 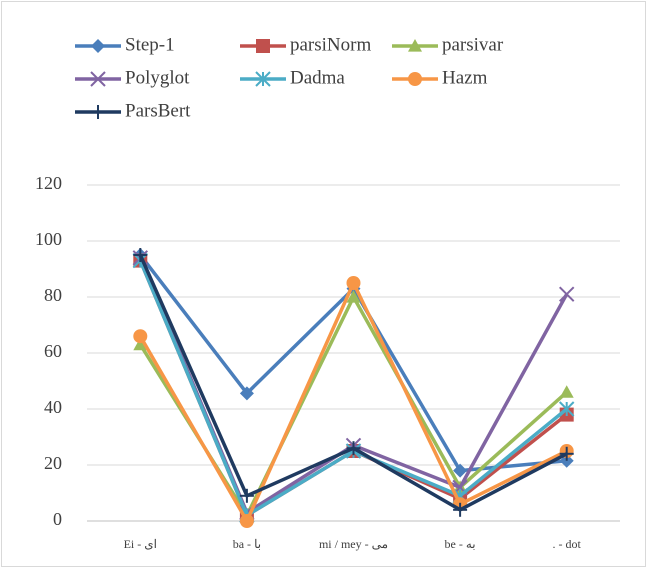 I want to click on y-tick-label: 120, so click(x=48, y=183).